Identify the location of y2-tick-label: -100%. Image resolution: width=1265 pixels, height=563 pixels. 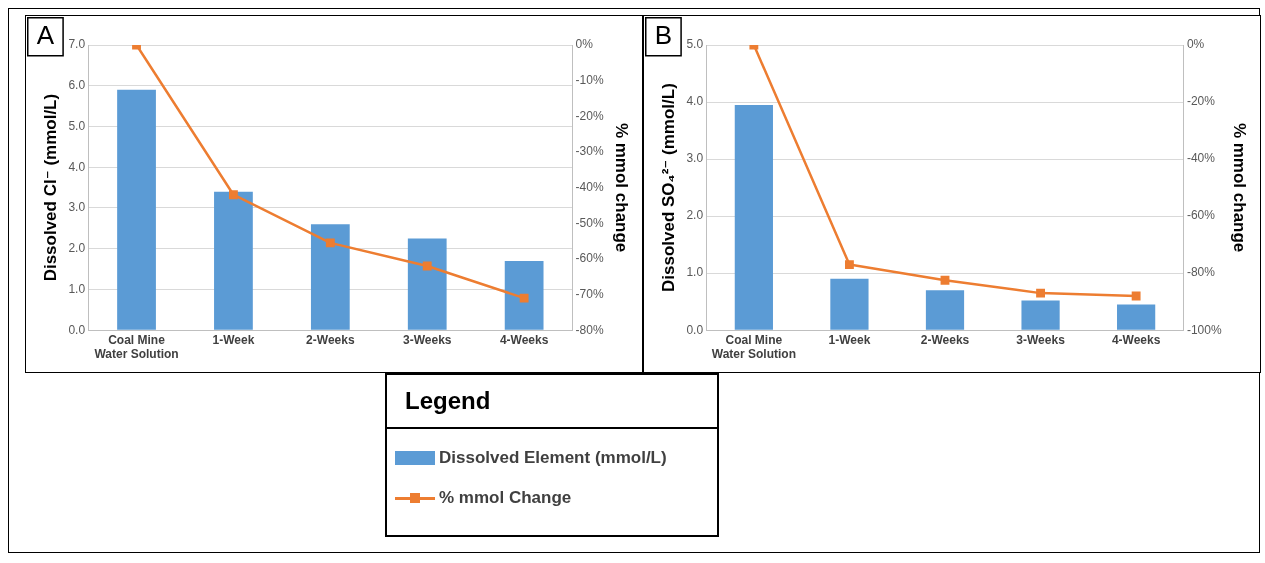
(1204, 329).